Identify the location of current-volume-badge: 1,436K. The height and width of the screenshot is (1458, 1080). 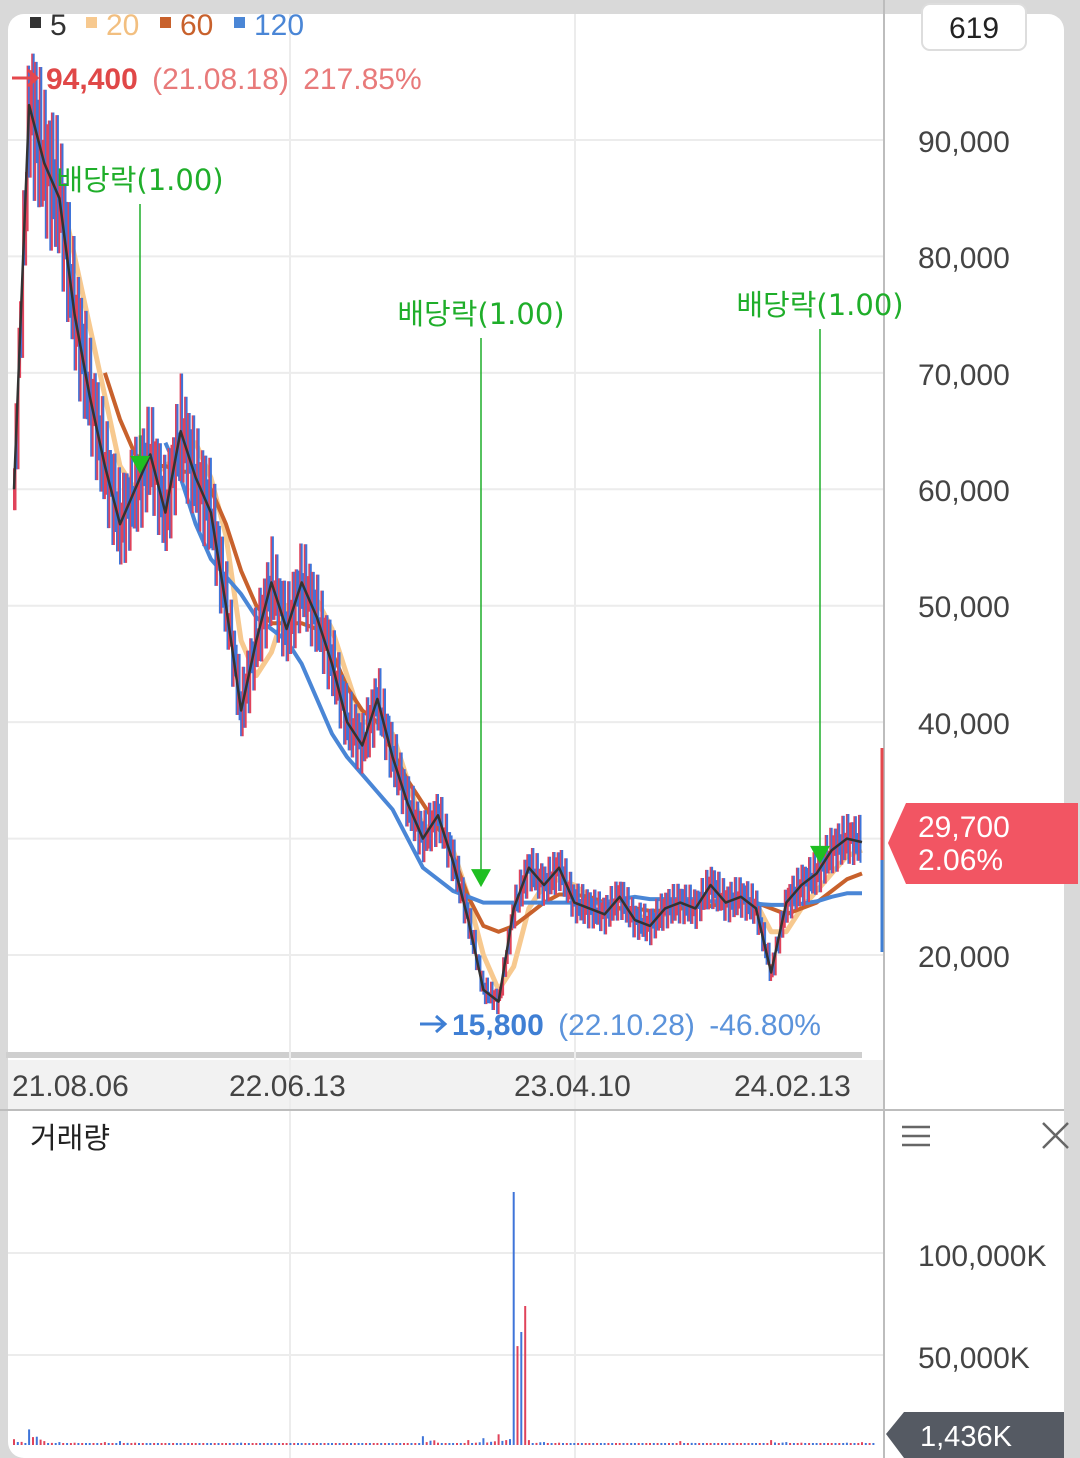
(975, 1435).